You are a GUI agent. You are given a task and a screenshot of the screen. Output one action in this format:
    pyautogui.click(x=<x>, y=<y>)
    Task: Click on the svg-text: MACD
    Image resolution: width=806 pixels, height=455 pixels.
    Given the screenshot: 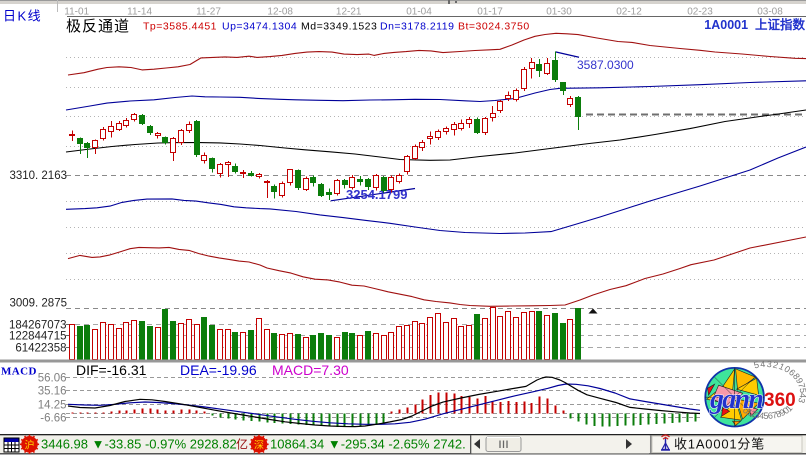 What is the action you would take?
    pyautogui.click(x=19, y=372)
    